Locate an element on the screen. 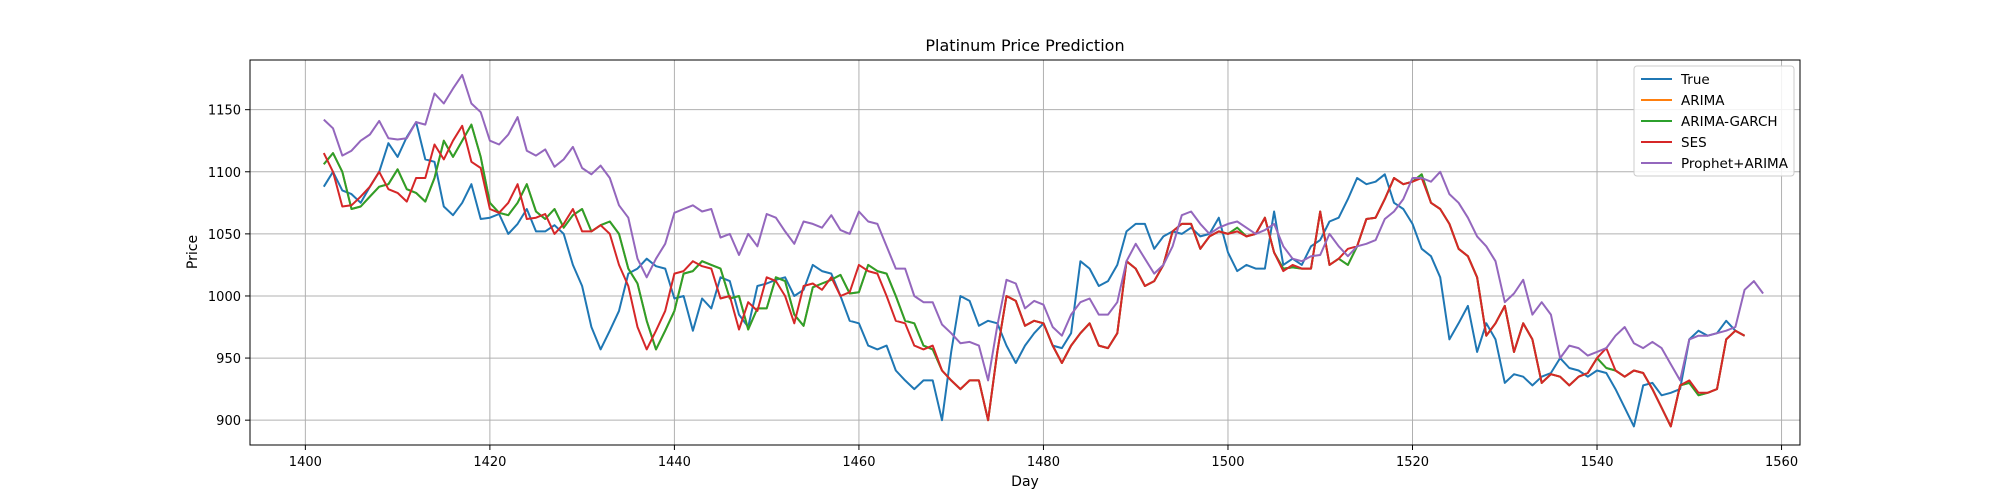 The image size is (2000, 500). x-axis-label: Day is located at coordinates (1025, 482).